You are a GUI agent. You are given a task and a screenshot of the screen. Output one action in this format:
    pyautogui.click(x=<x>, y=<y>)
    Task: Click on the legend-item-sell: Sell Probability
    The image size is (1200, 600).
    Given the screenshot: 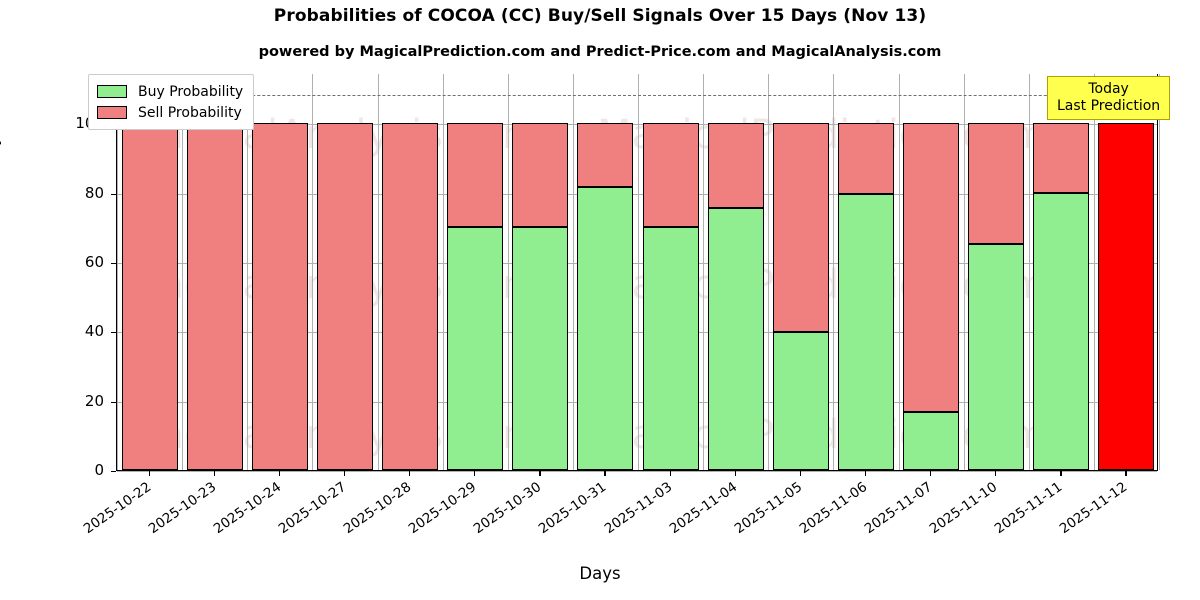 What is the action you would take?
    pyautogui.click(x=170, y=112)
    